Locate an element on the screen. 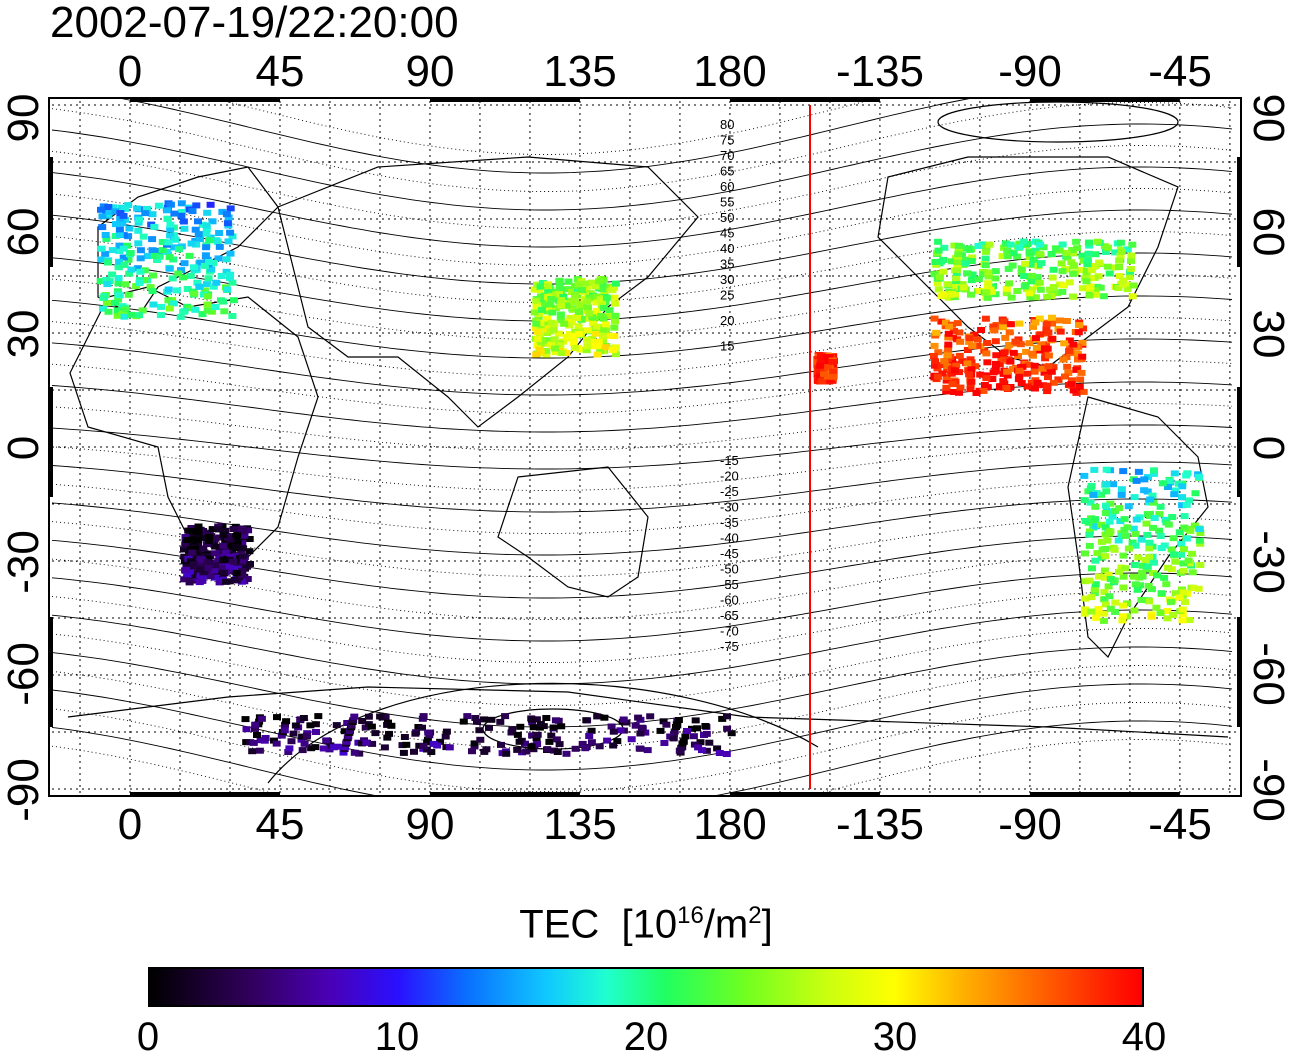 The height and width of the screenshot is (1060, 1292). contour-line is located at coordinates (543, 733).